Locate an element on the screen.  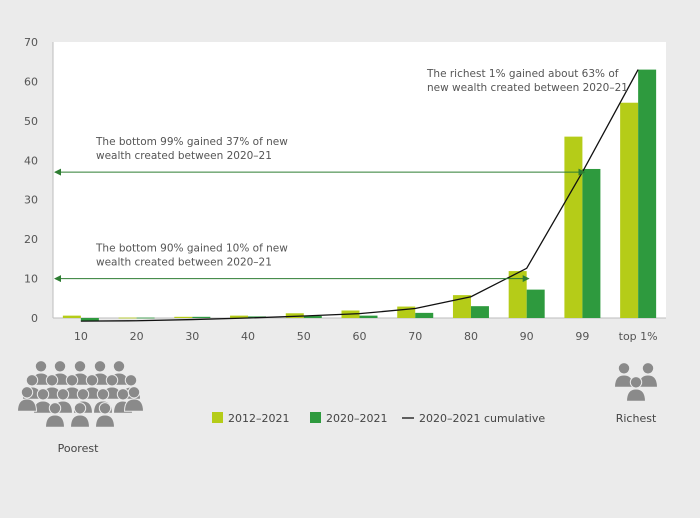
legend-swatch-2020-2021 is located at coordinates (315, 417).